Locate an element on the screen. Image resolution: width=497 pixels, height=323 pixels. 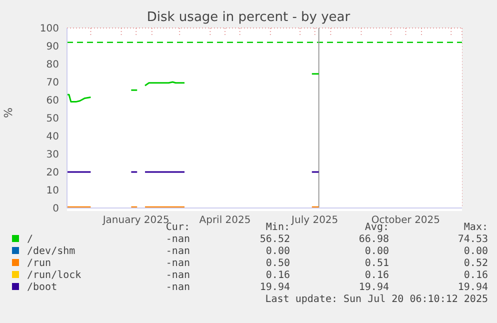
y-tick-label: 100 is located at coordinates (49, 29).